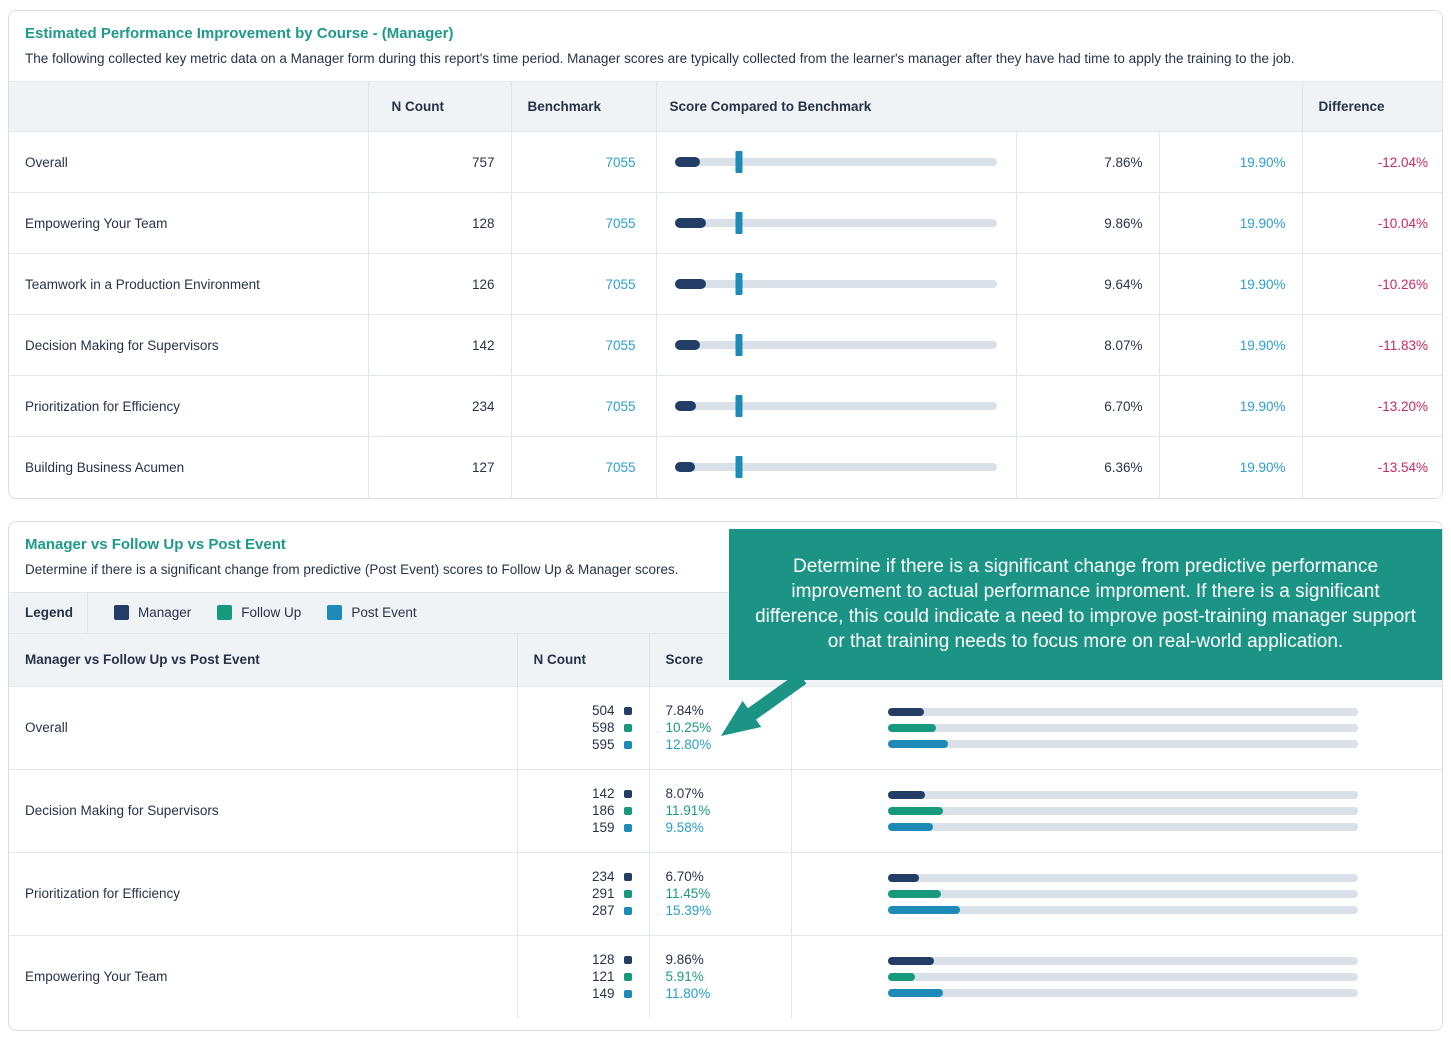  I want to click on benchmark-tick, so click(739, 345).